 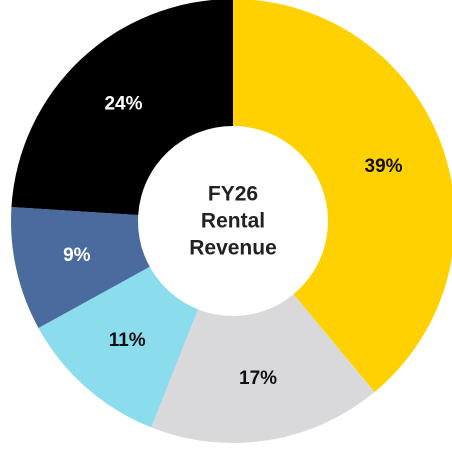 What do you see at coordinates (77, 255) in the screenshot?
I see `data-label: 9%` at bounding box center [77, 255].